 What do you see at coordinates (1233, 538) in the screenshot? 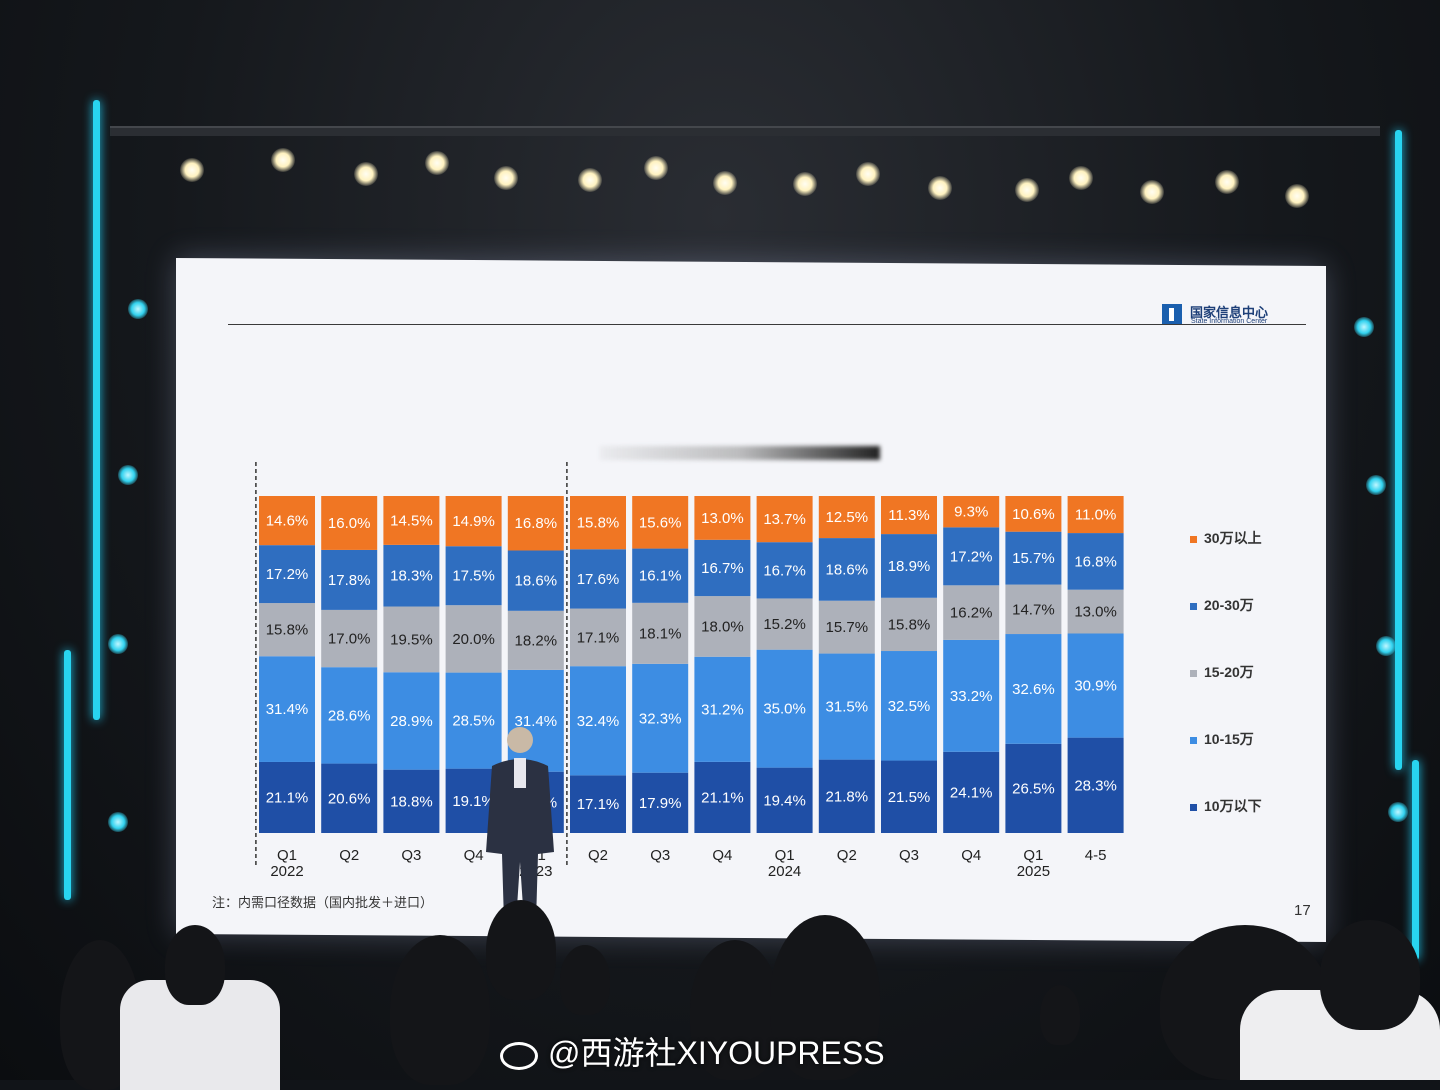
I see `legend-label: 30万以上` at bounding box center [1233, 538].